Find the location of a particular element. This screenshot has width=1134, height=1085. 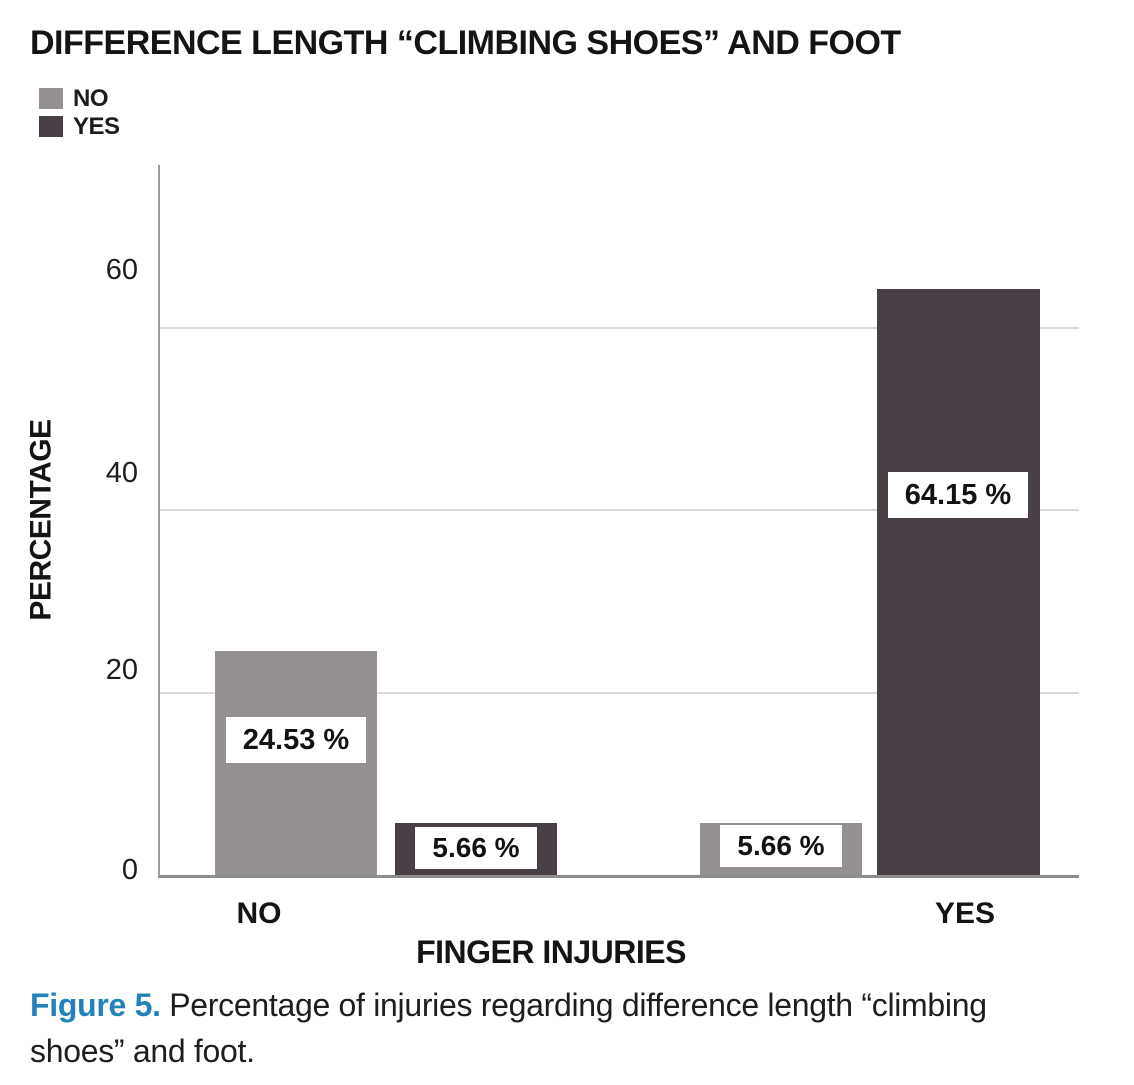

value-label-64-15: 64.15 % is located at coordinates (958, 495).